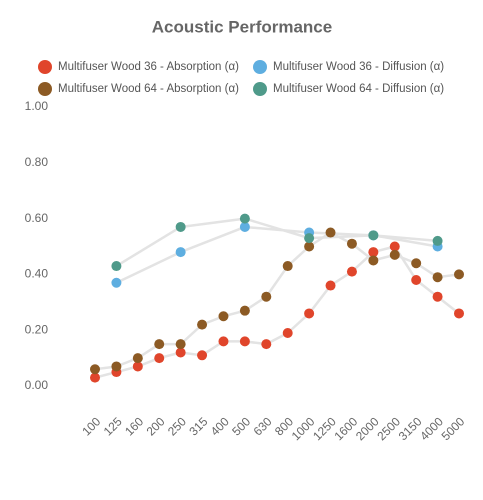 This screenshot has height=500, width=483. I want to click on x-tick-label: 315, so click(198, 426).